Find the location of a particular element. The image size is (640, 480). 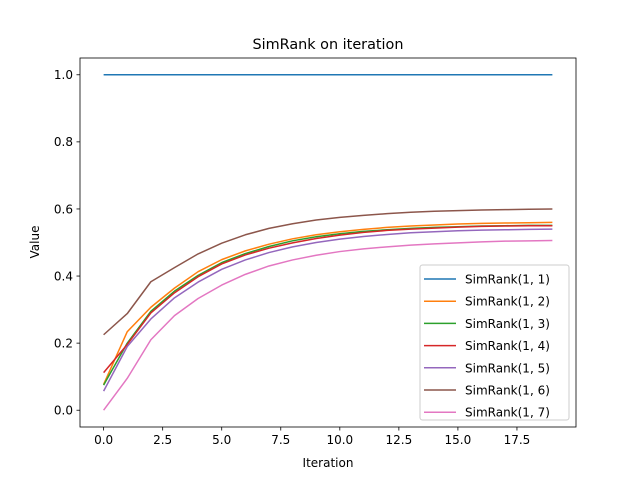

y-tick-label: 0.4 is located at coordinates (63, 276).